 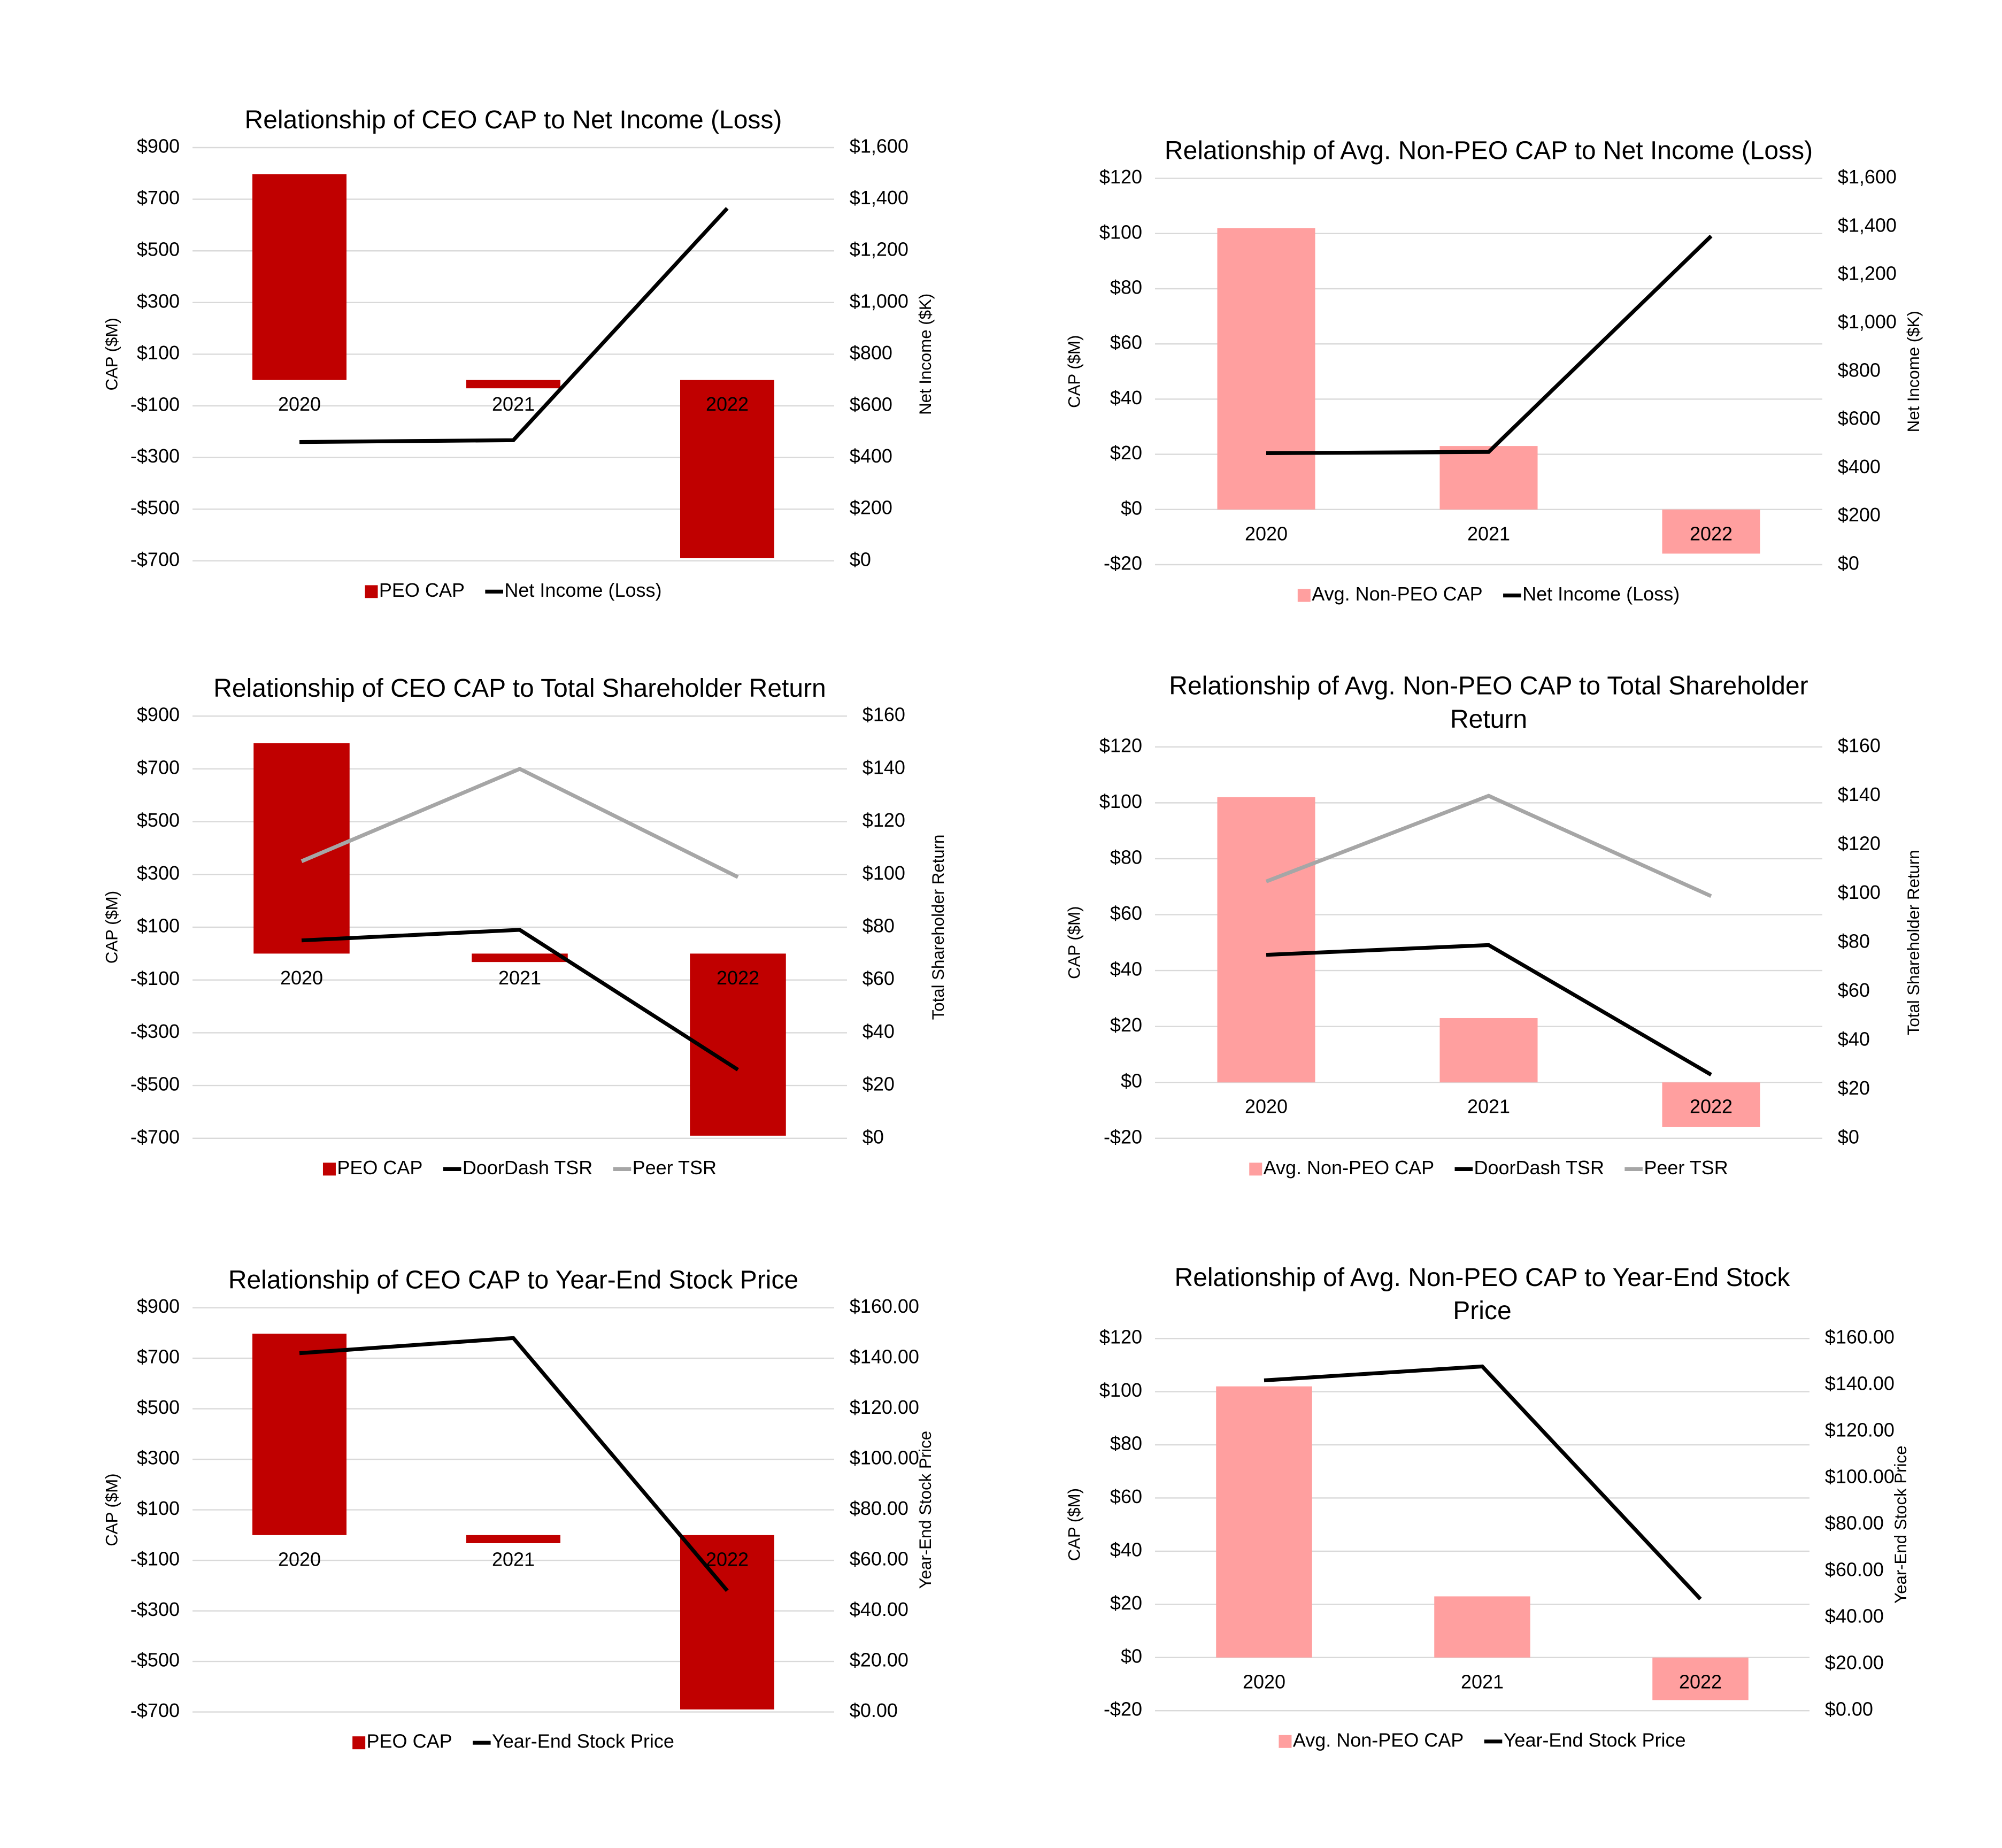 I want to click on y2-tick-label: $20, so click(x=1854, y=1088).